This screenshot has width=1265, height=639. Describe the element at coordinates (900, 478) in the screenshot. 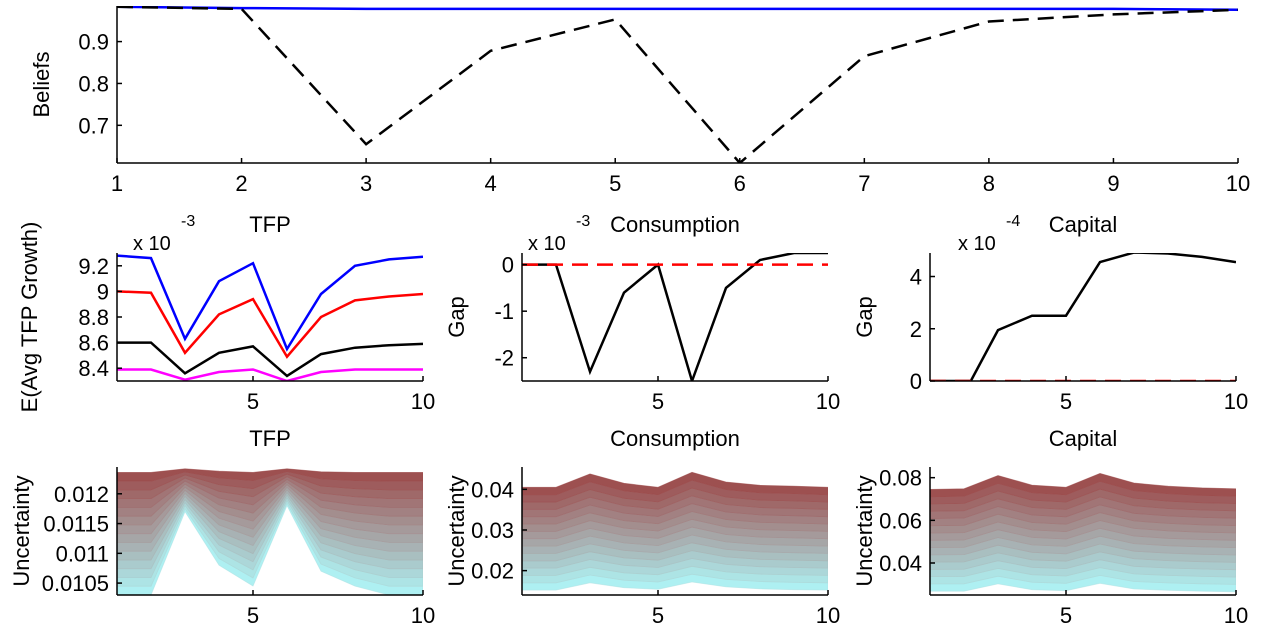

I see `y-tick-label: 0.08` at that location.